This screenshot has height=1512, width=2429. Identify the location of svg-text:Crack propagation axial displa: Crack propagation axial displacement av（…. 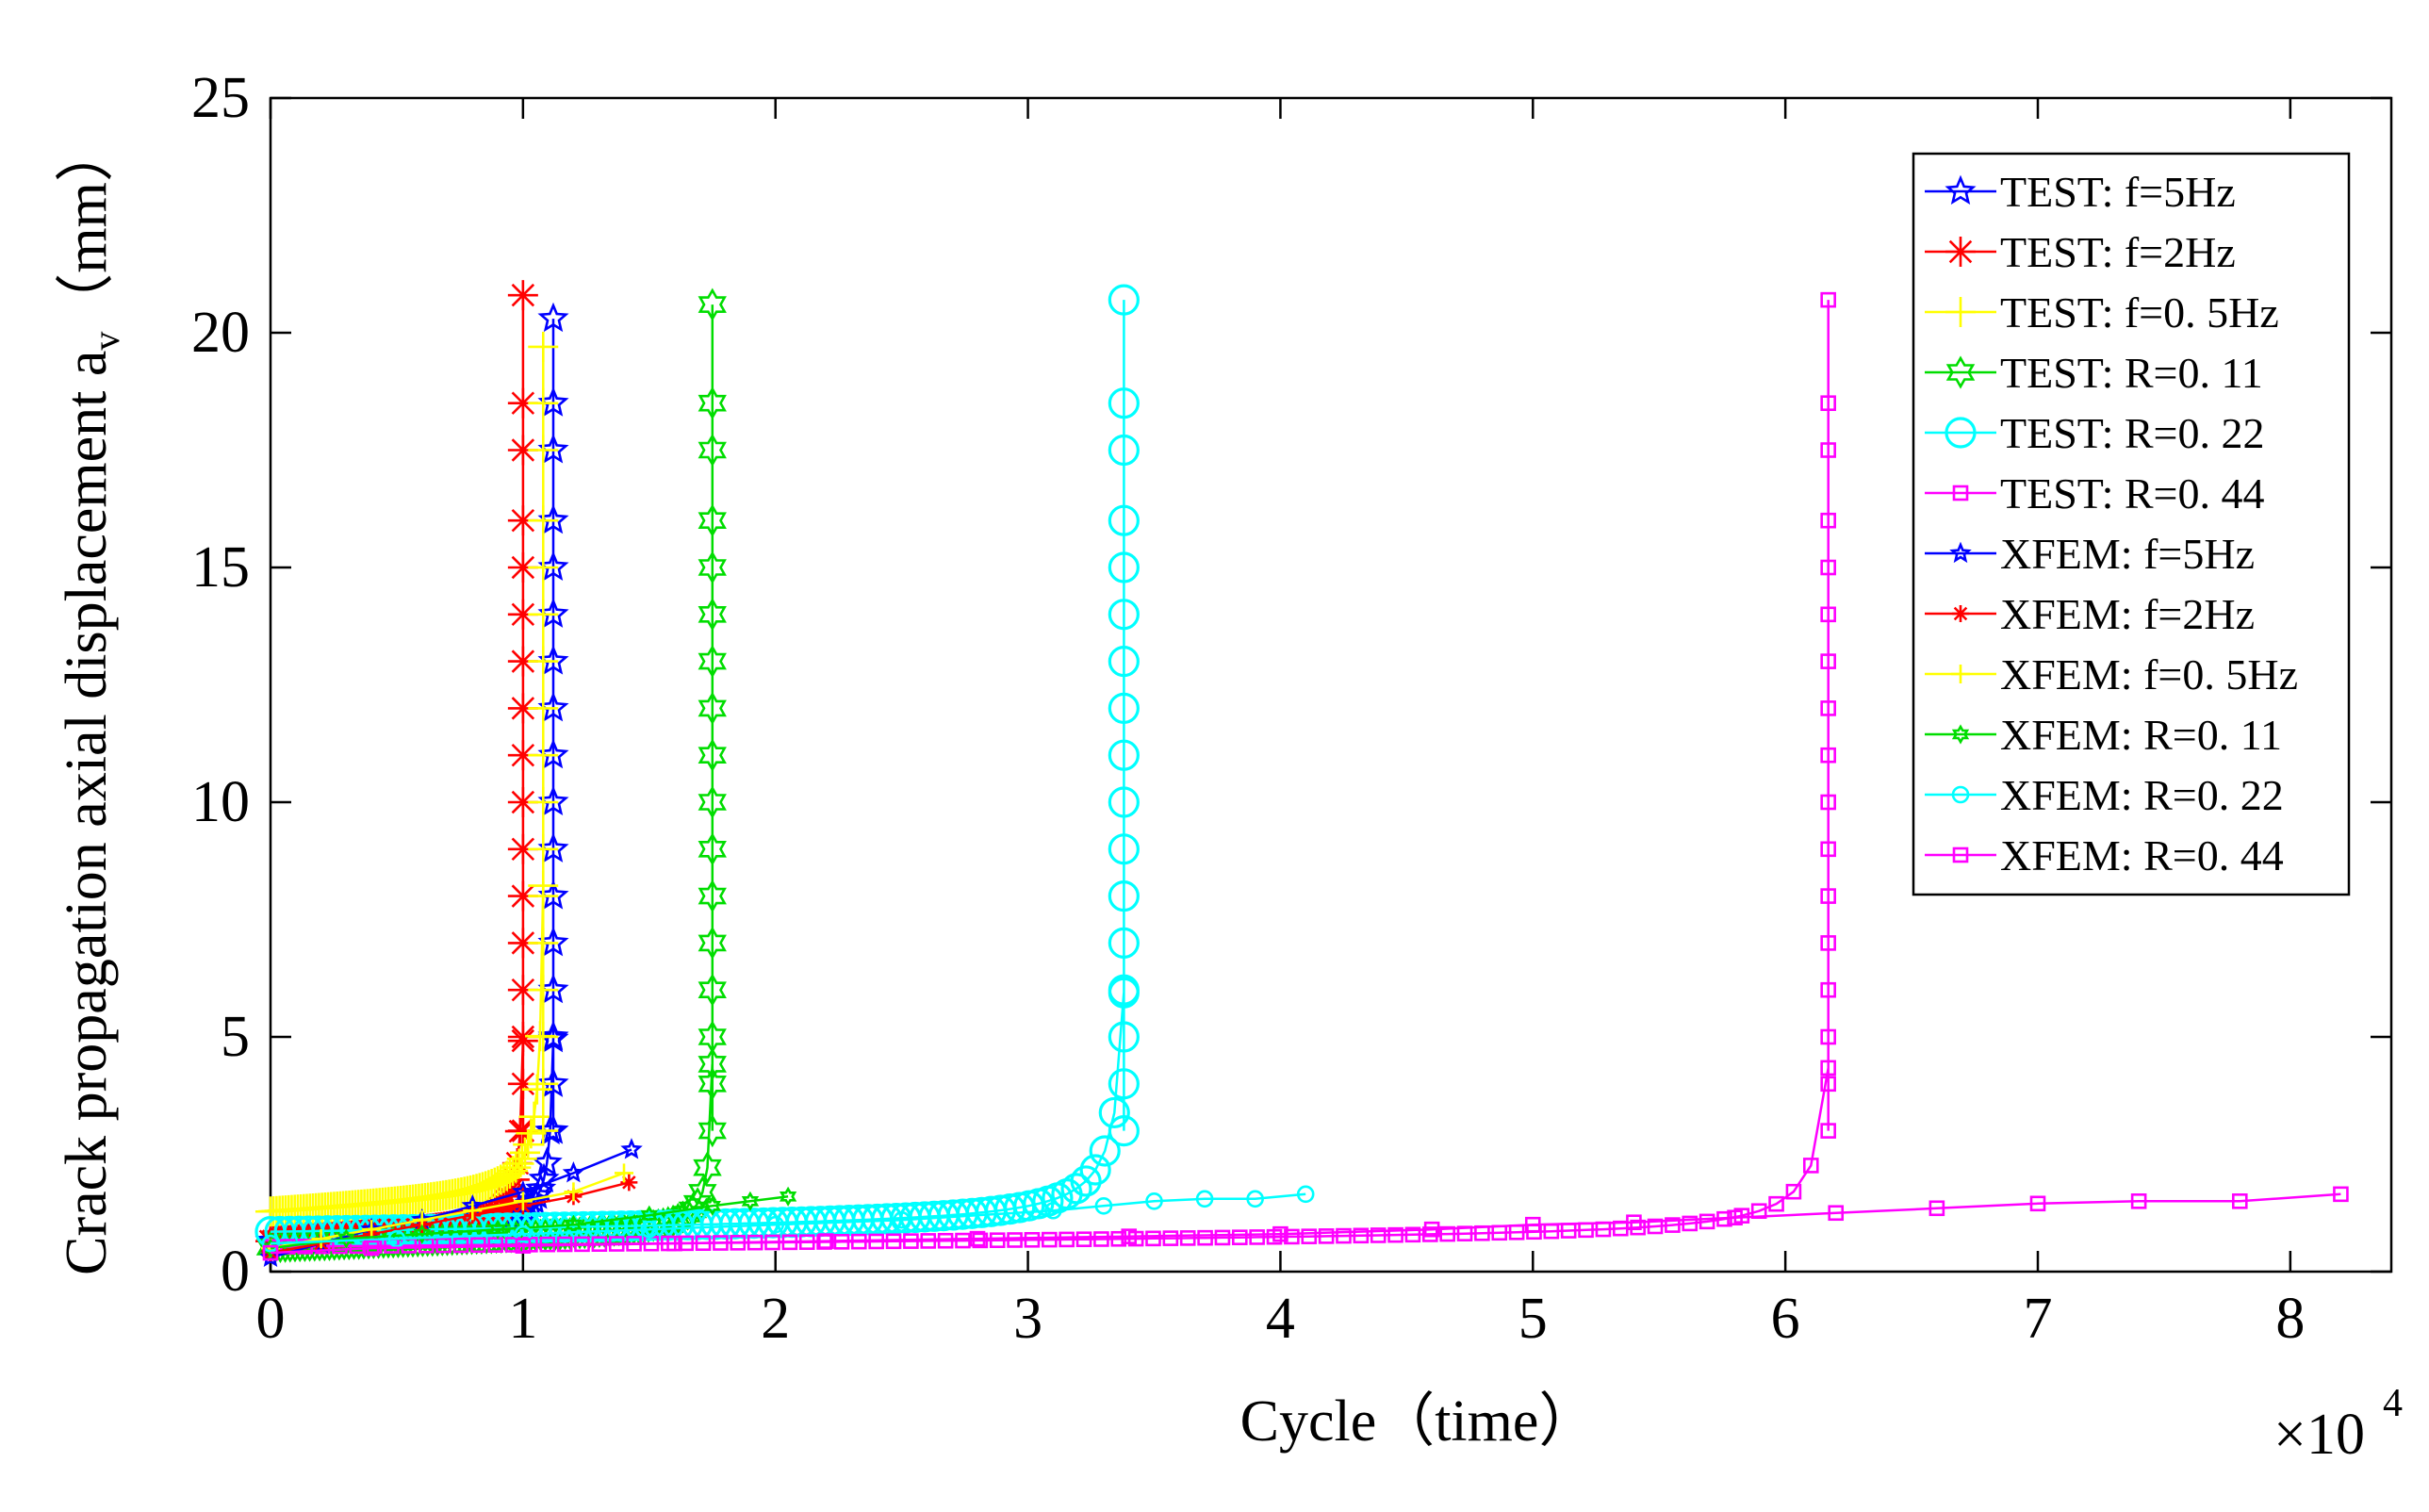
(91, 699).